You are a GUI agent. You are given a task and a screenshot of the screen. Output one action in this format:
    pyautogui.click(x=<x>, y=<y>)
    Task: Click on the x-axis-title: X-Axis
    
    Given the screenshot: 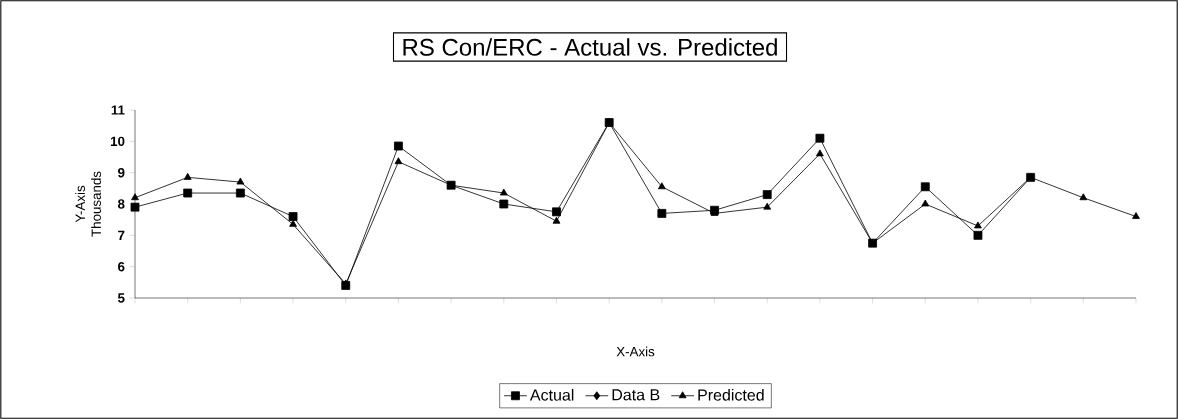 What is the action you would take?
    pyautogui.click(x=635, y=351)
    